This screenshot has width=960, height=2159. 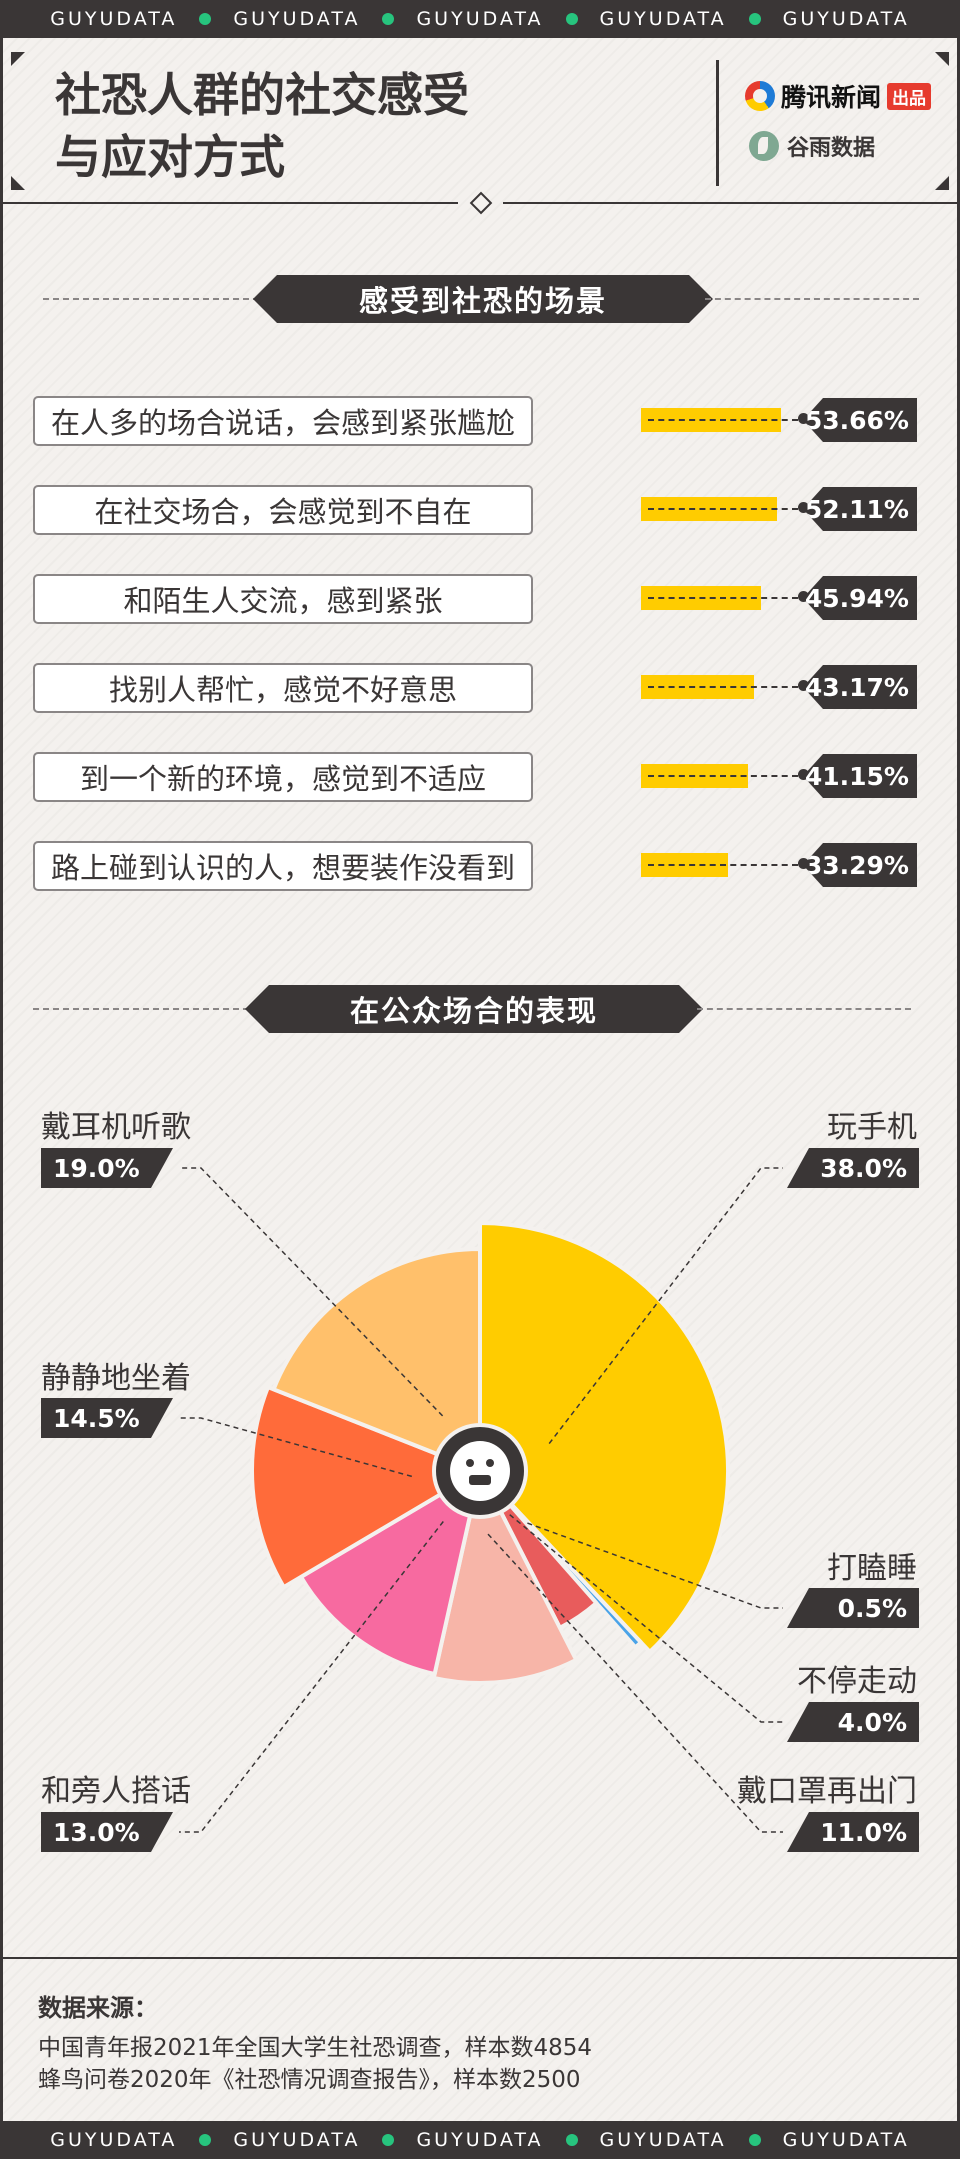 What do you see at coordinates (315, 2048) in the screenshot?
I see `source-line-1: 中国青年报2021年全国大学生社恐调查，样本数4854` at bounding box center [315, 2048].